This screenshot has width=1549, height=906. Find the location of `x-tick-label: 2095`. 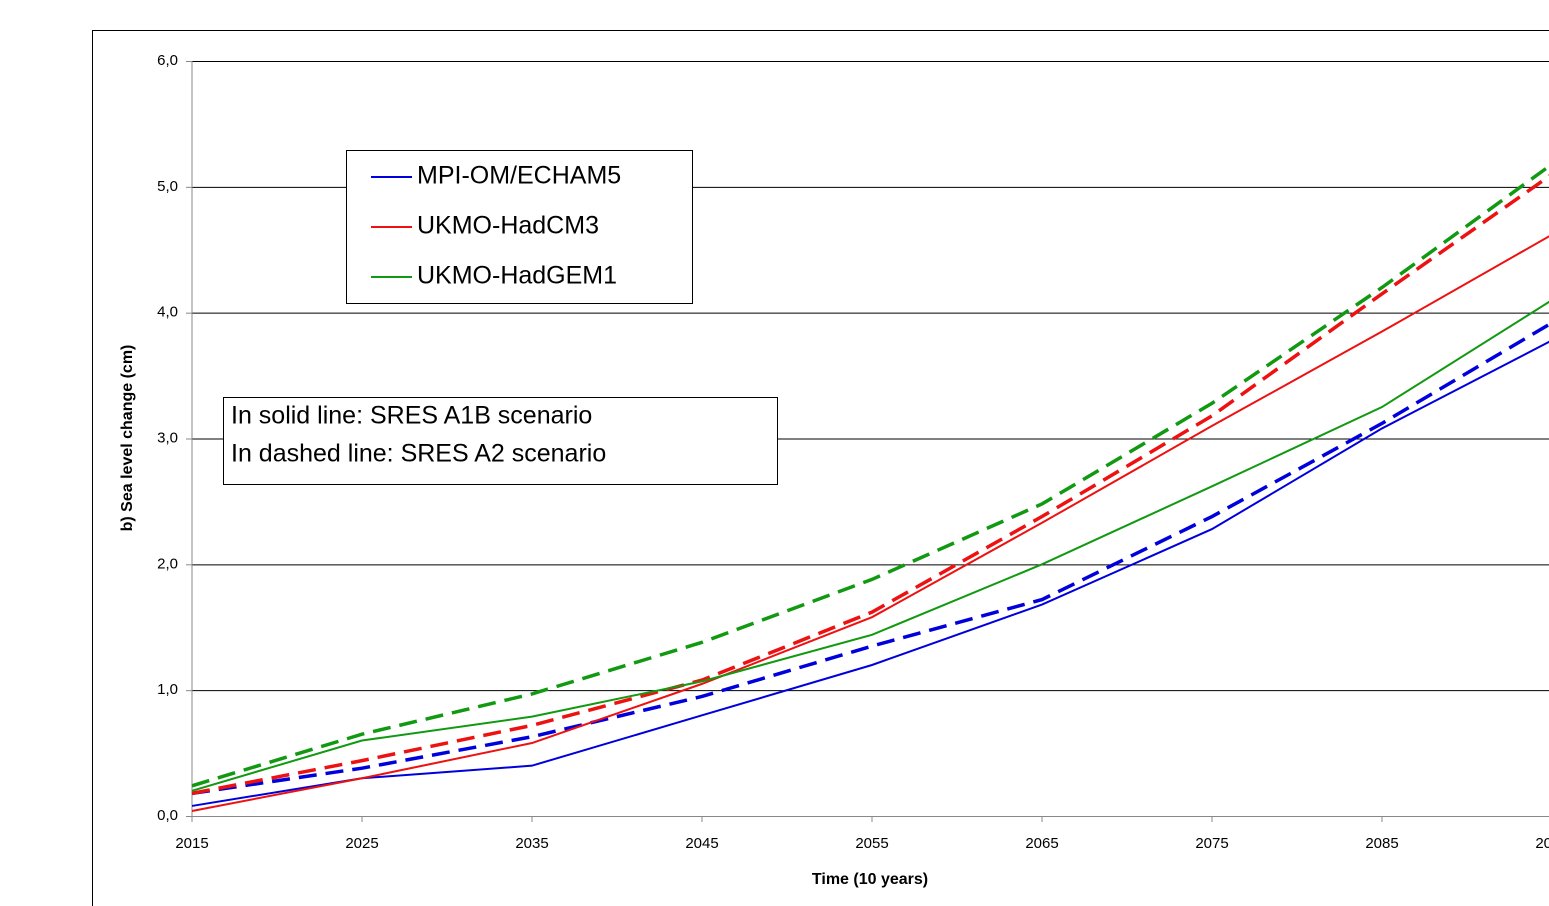

x-tick-label: 2095 is located at coordinates (1542, 843).